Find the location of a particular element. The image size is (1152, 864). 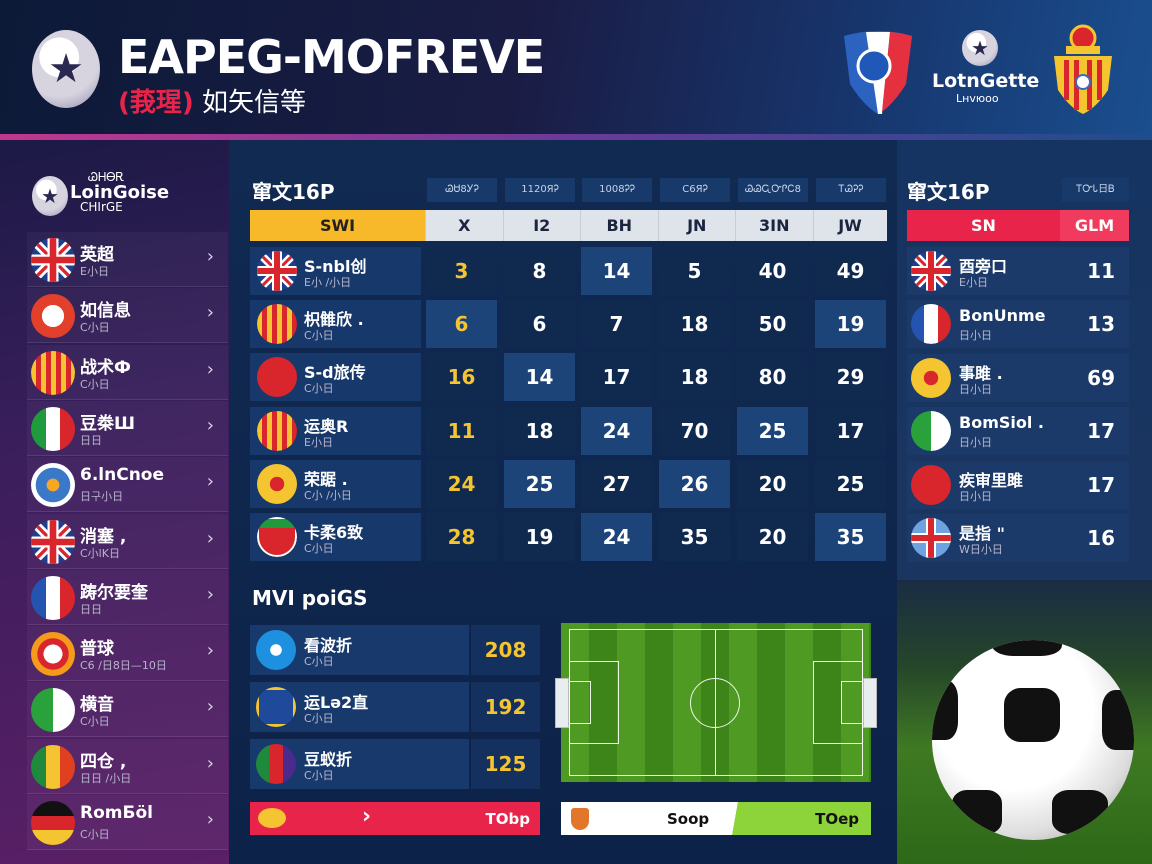

standings-row-team: 运奥R E小日 is located at coordinates (335, 430).